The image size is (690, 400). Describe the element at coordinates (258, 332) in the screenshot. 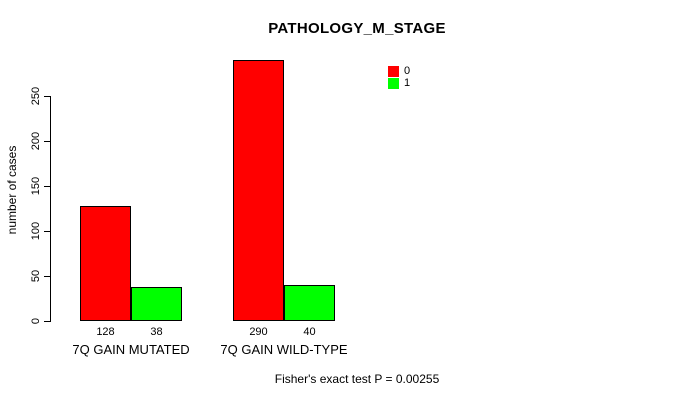

I see `bar-value-label: 290` at that location.